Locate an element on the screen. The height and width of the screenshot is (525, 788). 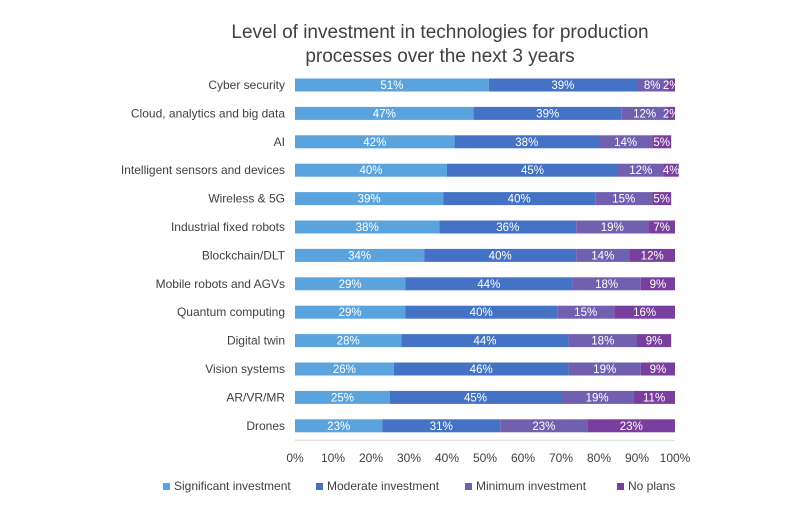
x-axis-ticks: 0% 10% 20% 30% 40% 50% 60% 70% 80% 90% 100% is located at coordinates (488, 458).